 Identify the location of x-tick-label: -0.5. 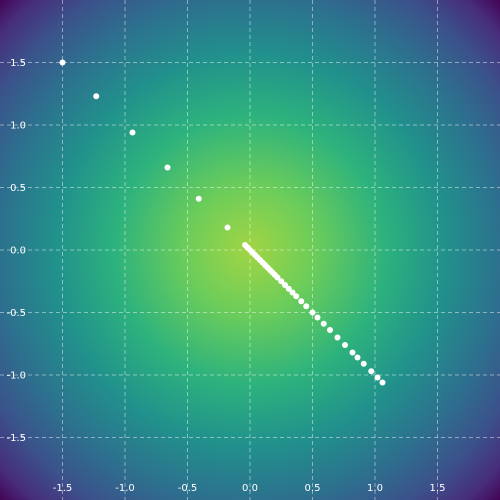
(188, 488).